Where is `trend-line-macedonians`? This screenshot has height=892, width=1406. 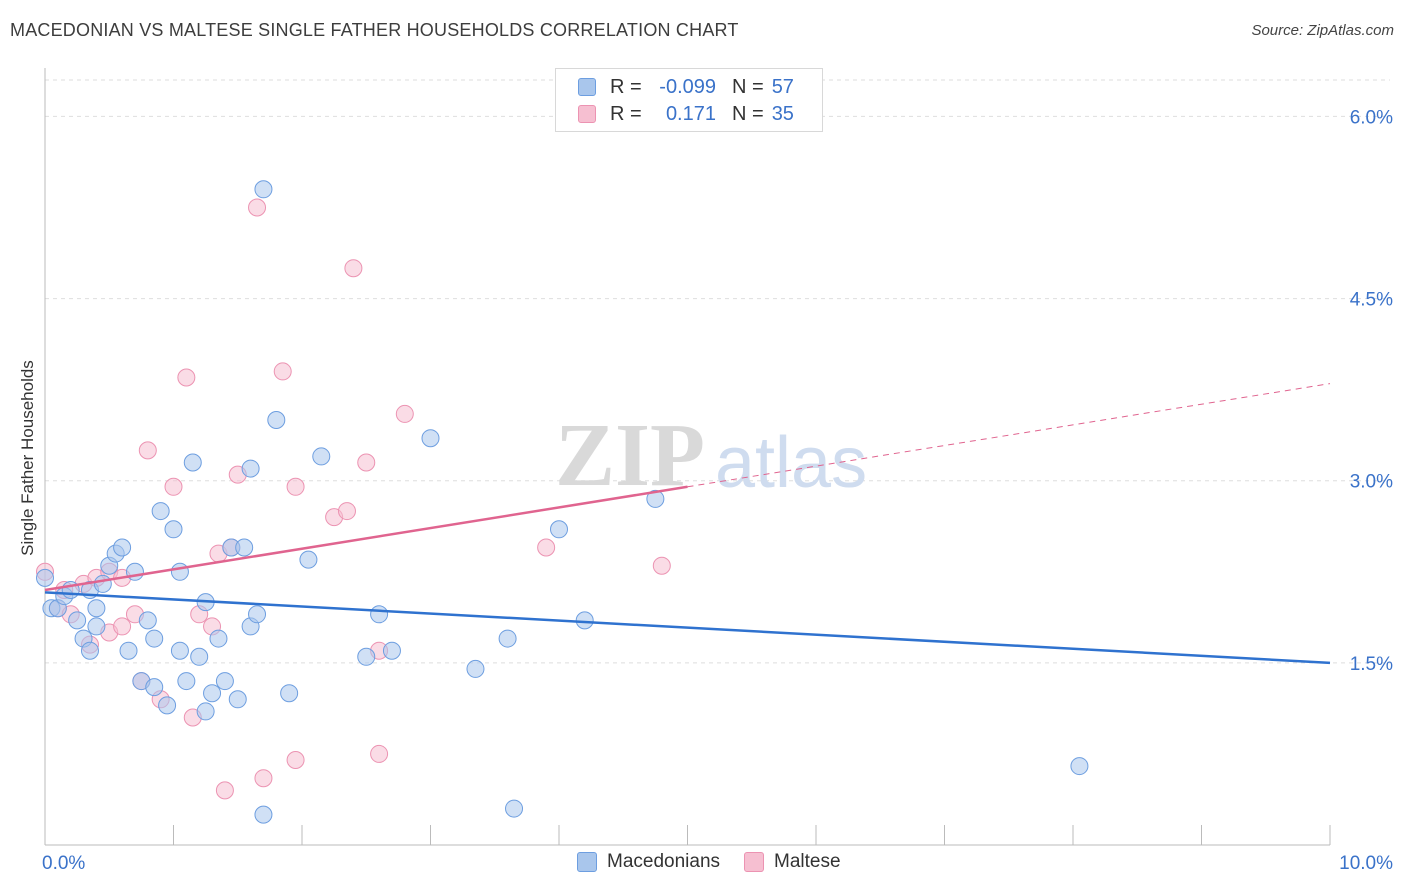 trend-line-macedonians is located at coordinates (687, 628).